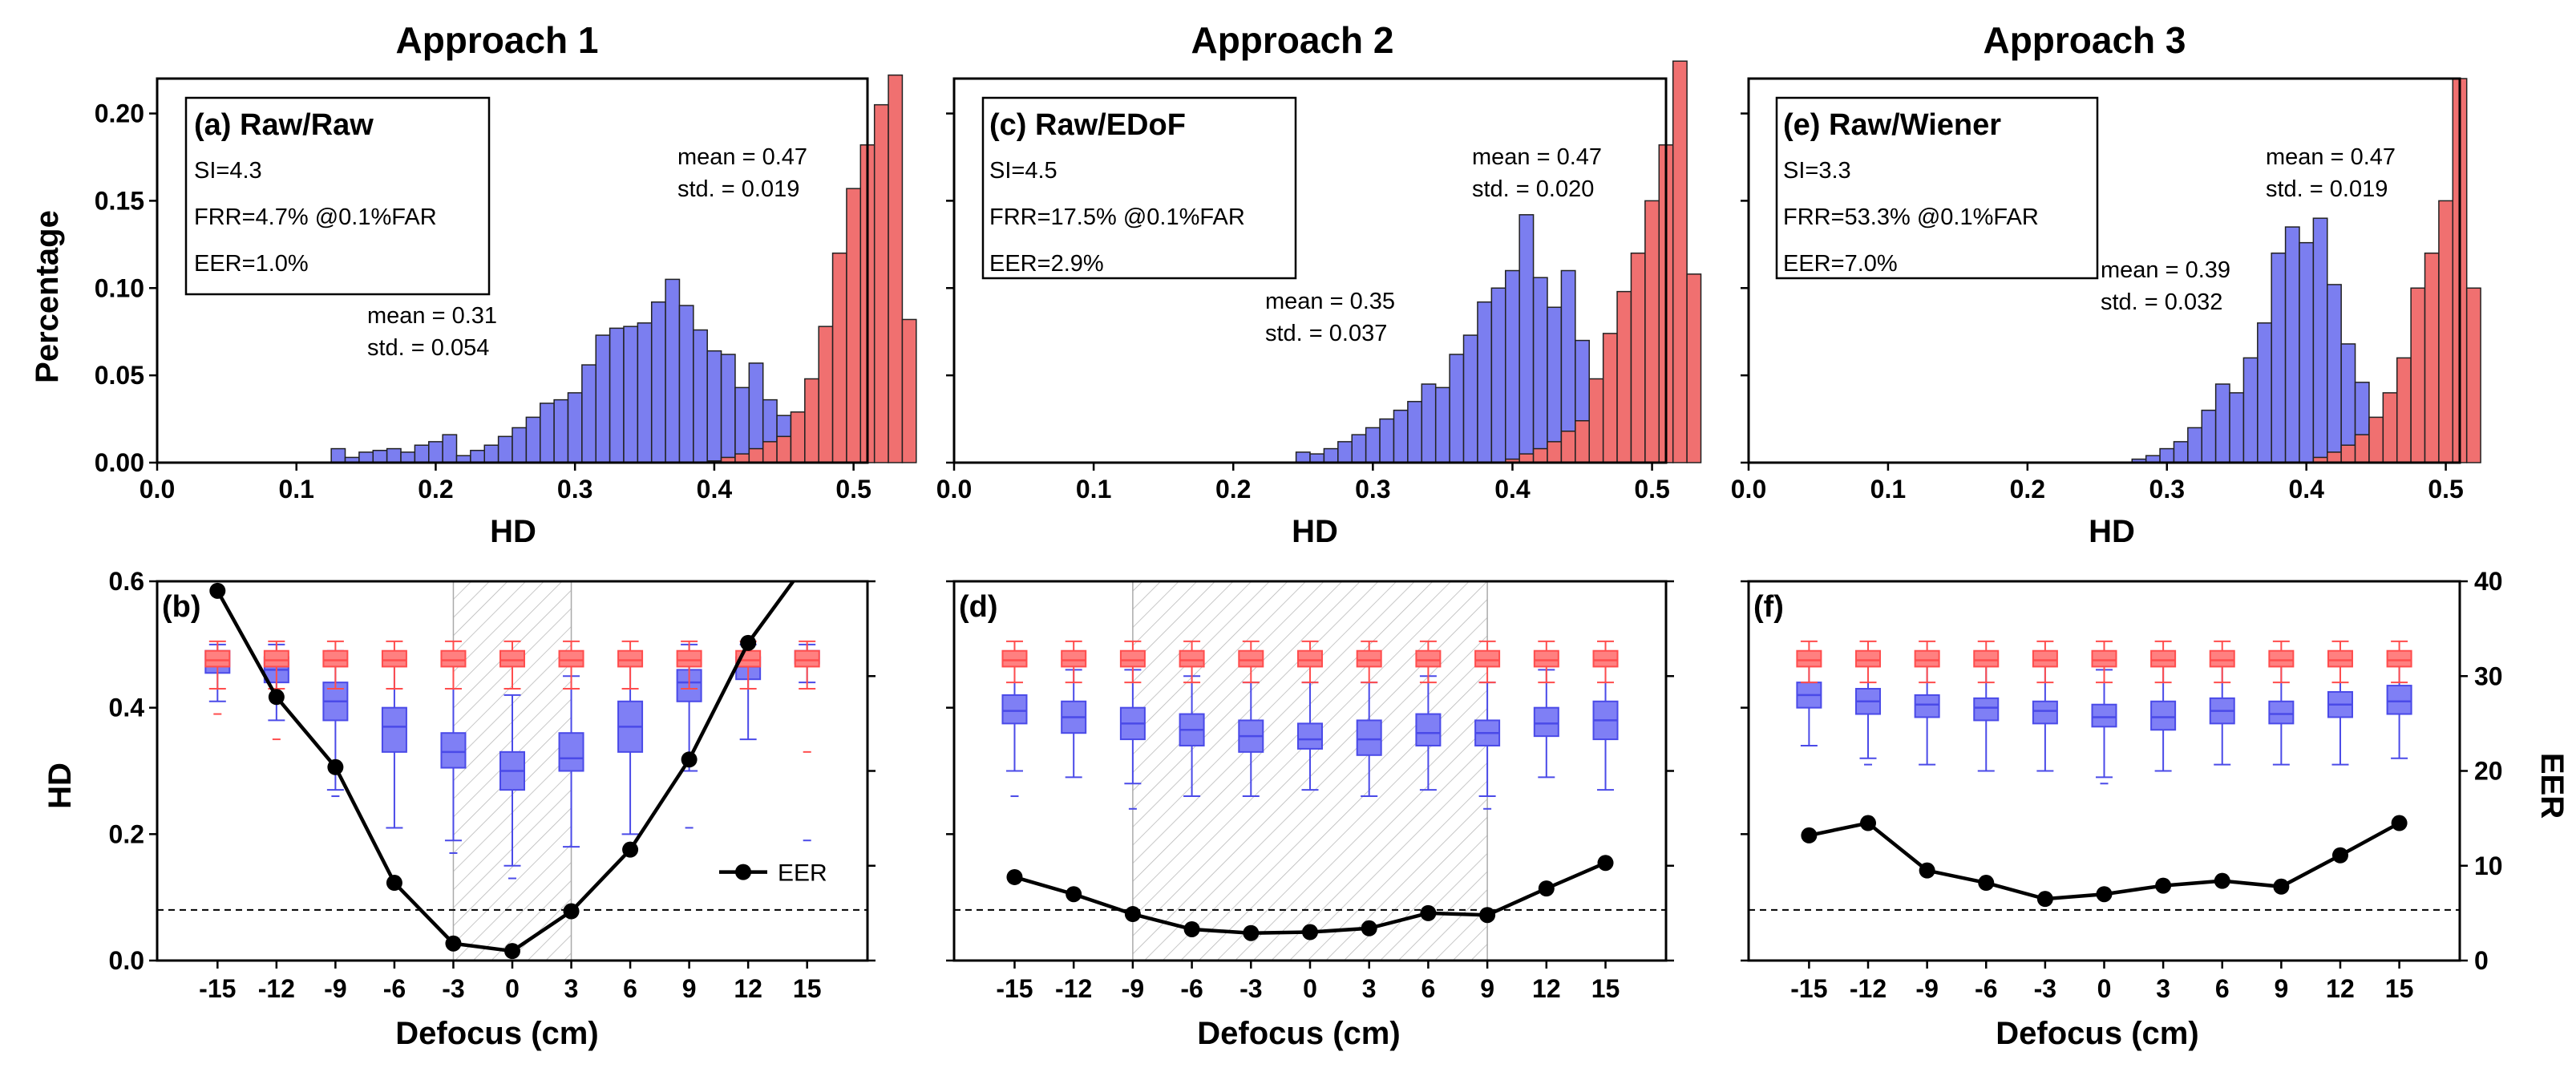 This screenshot has height=1076, width=2576. Describe the element at coordinates (2445, 489) in the screenshot. I see `x-tick-label: 0.5` at that location.